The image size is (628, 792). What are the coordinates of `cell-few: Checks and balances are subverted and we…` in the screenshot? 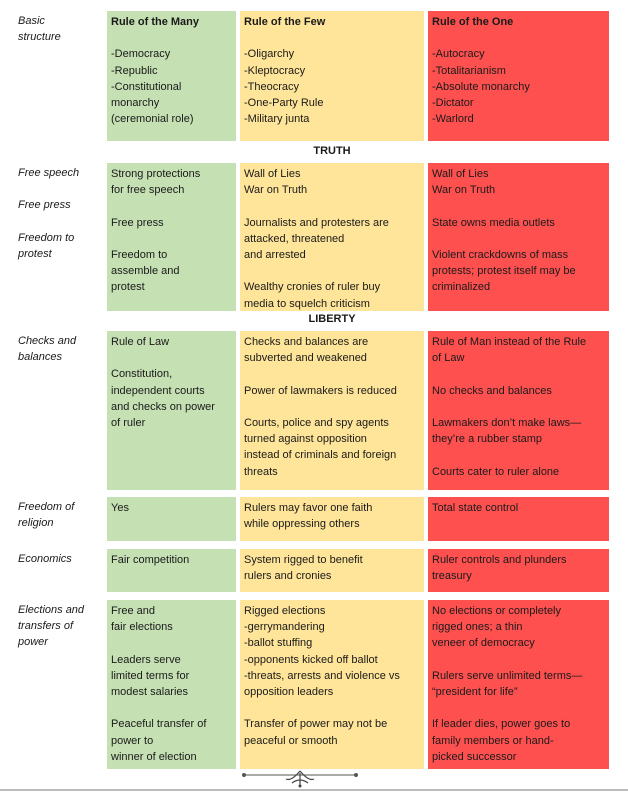 It's located at (332, 410).